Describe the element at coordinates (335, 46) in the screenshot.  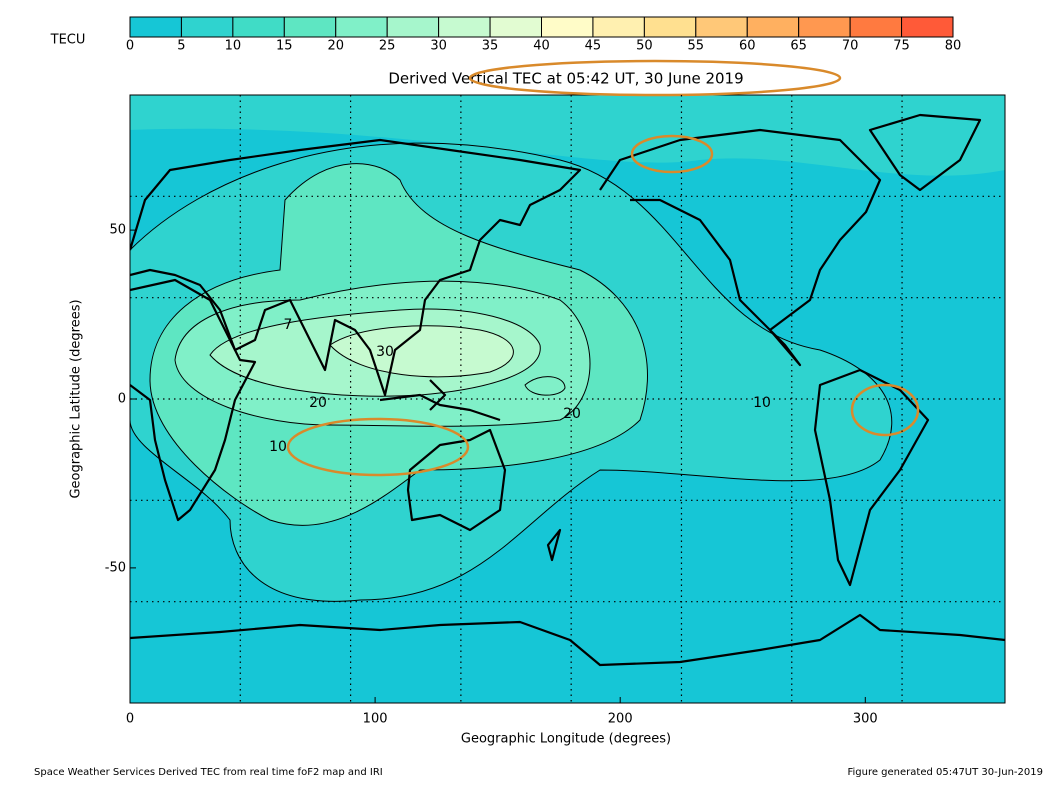
I see `colorbar-tick-label: 20` at that location.